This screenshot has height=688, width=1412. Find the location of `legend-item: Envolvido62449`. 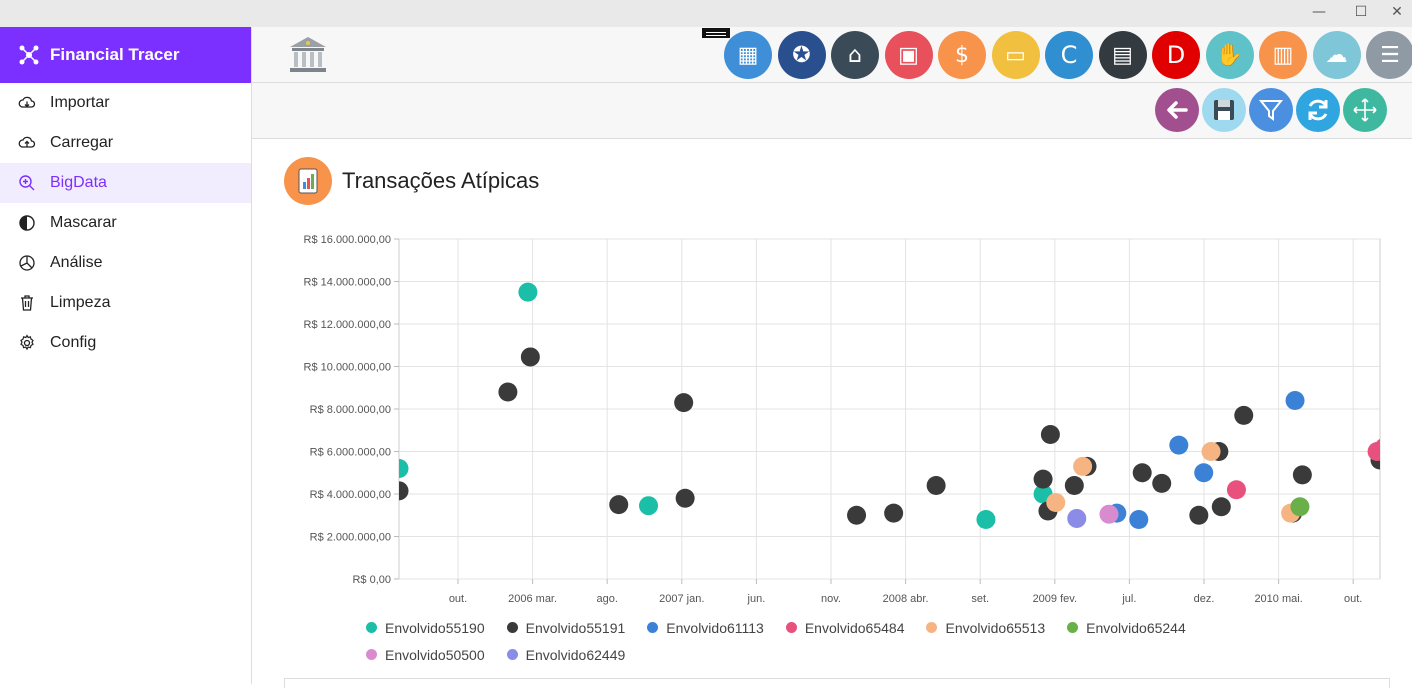

legend-item: Envolvido62449 is located at coordinates (566, 654).